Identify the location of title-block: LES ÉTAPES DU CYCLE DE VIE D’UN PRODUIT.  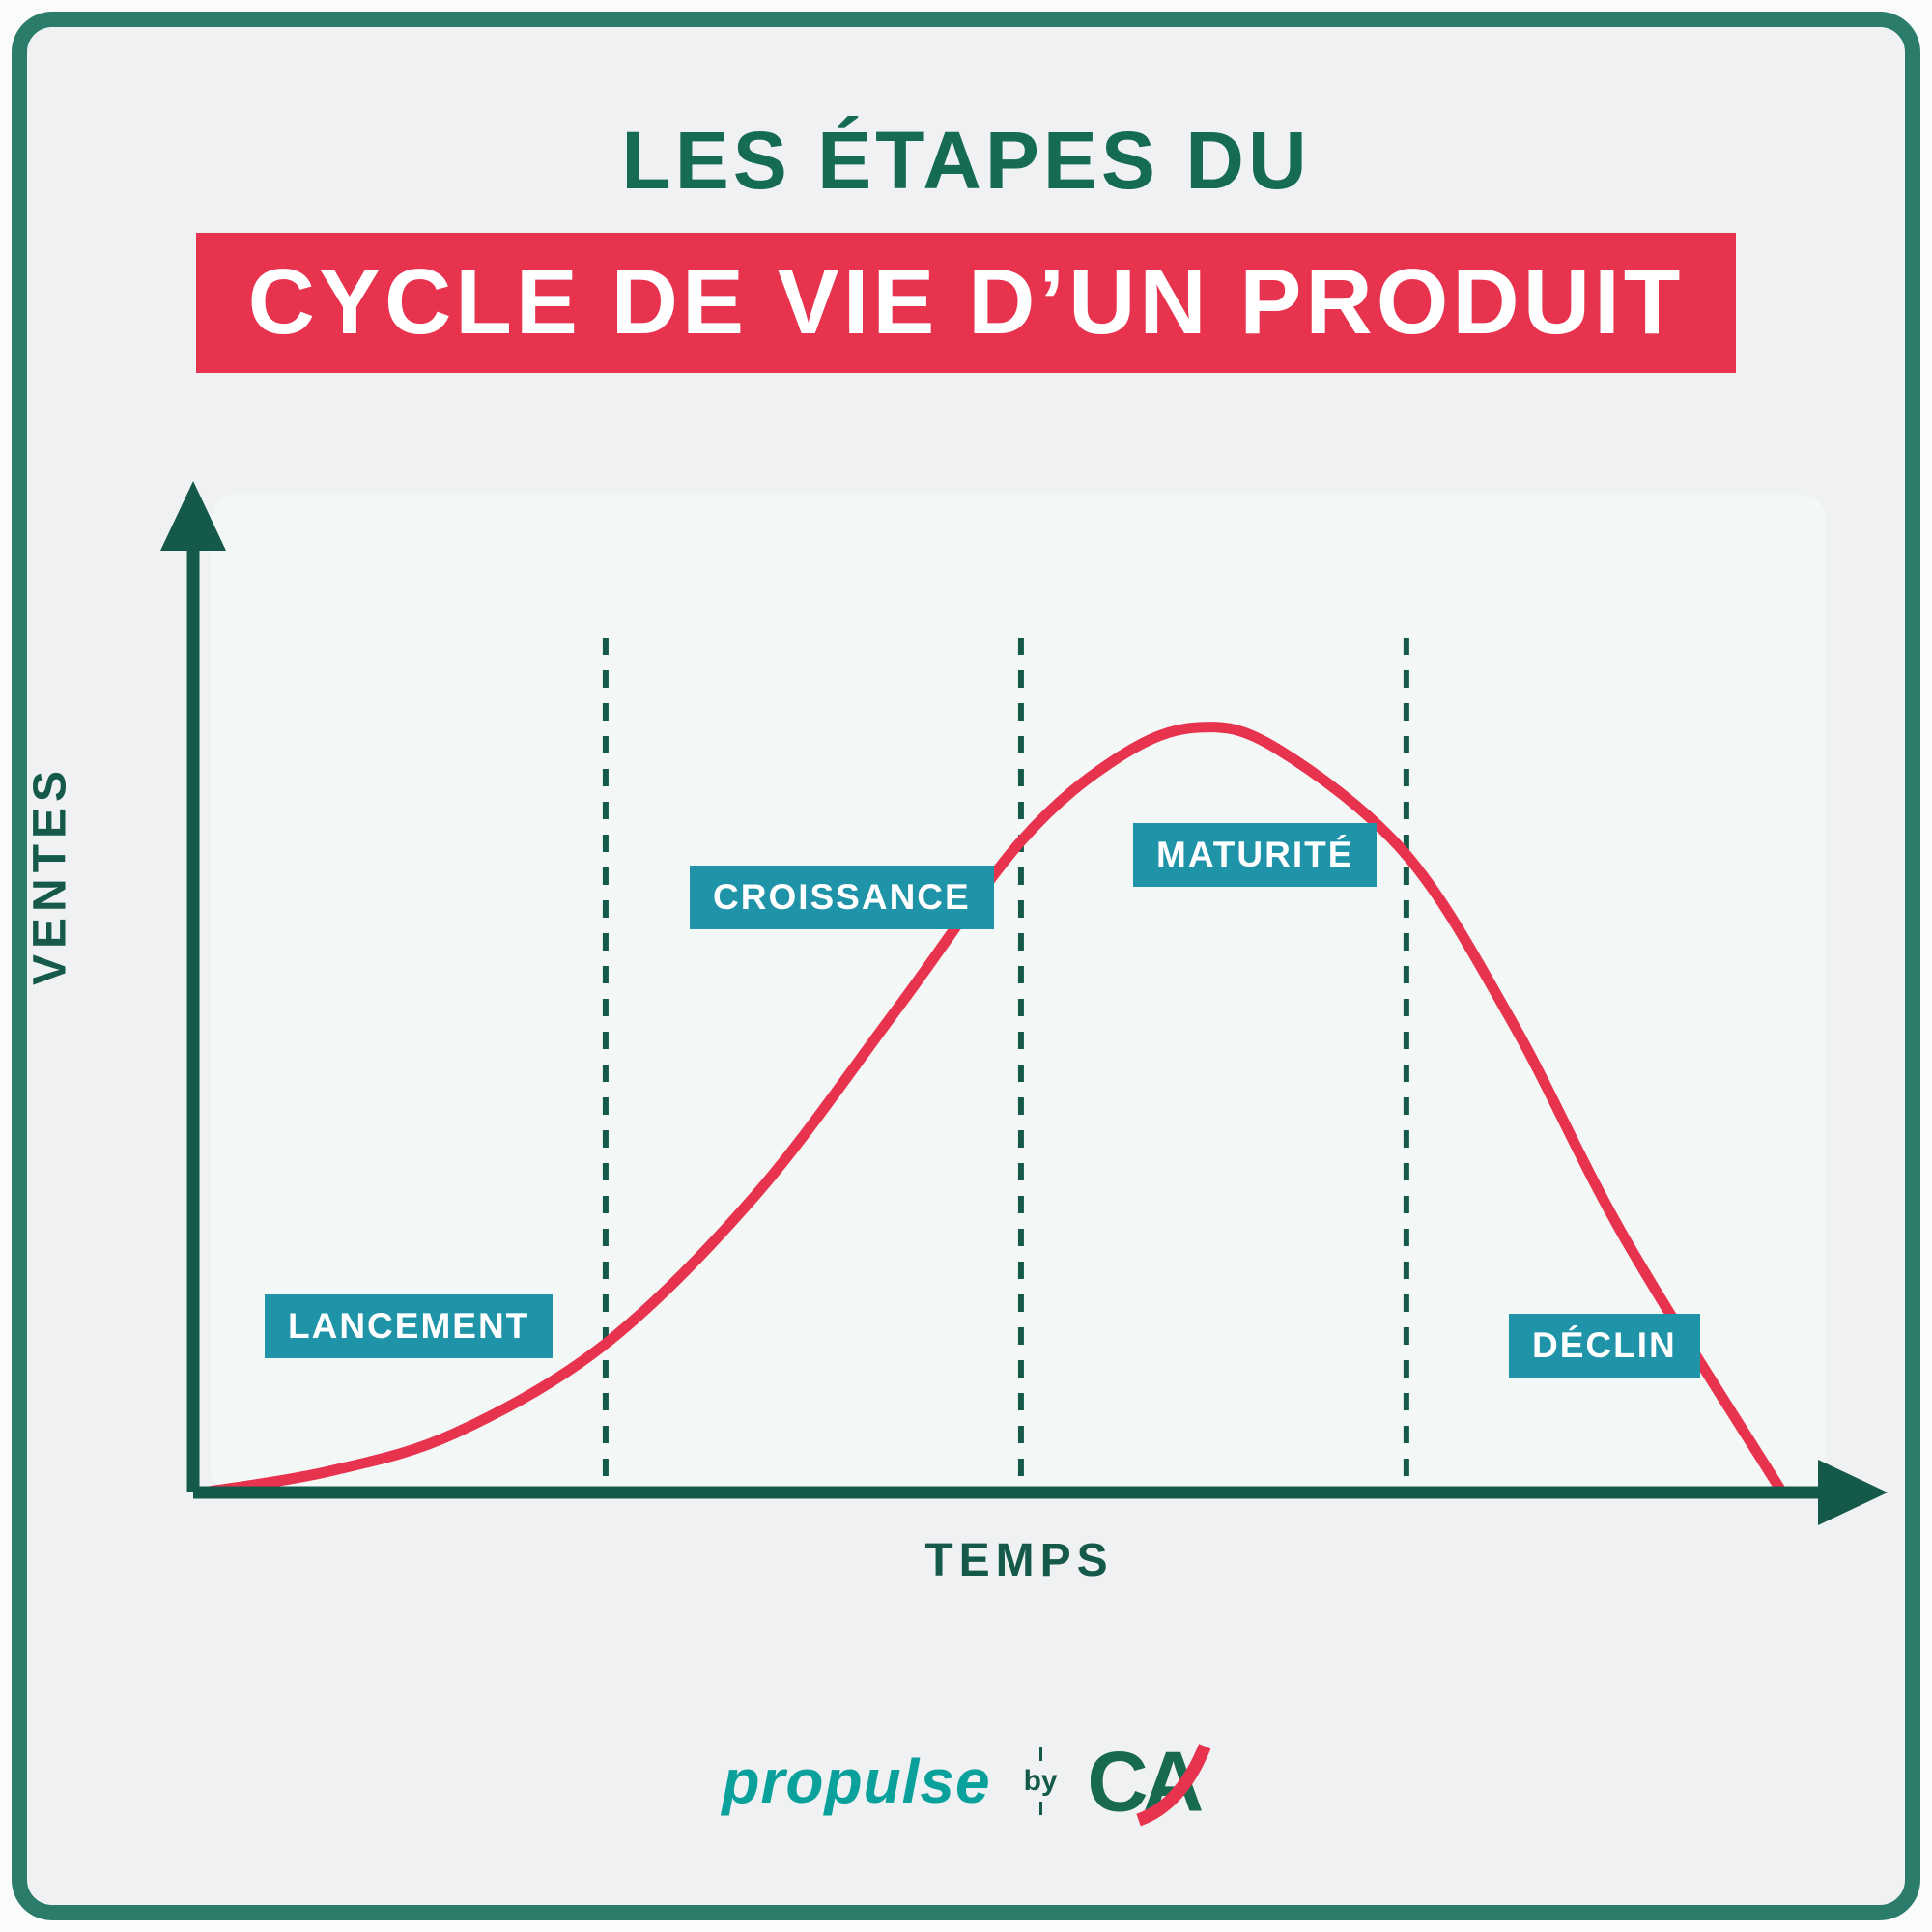
(966, 243).